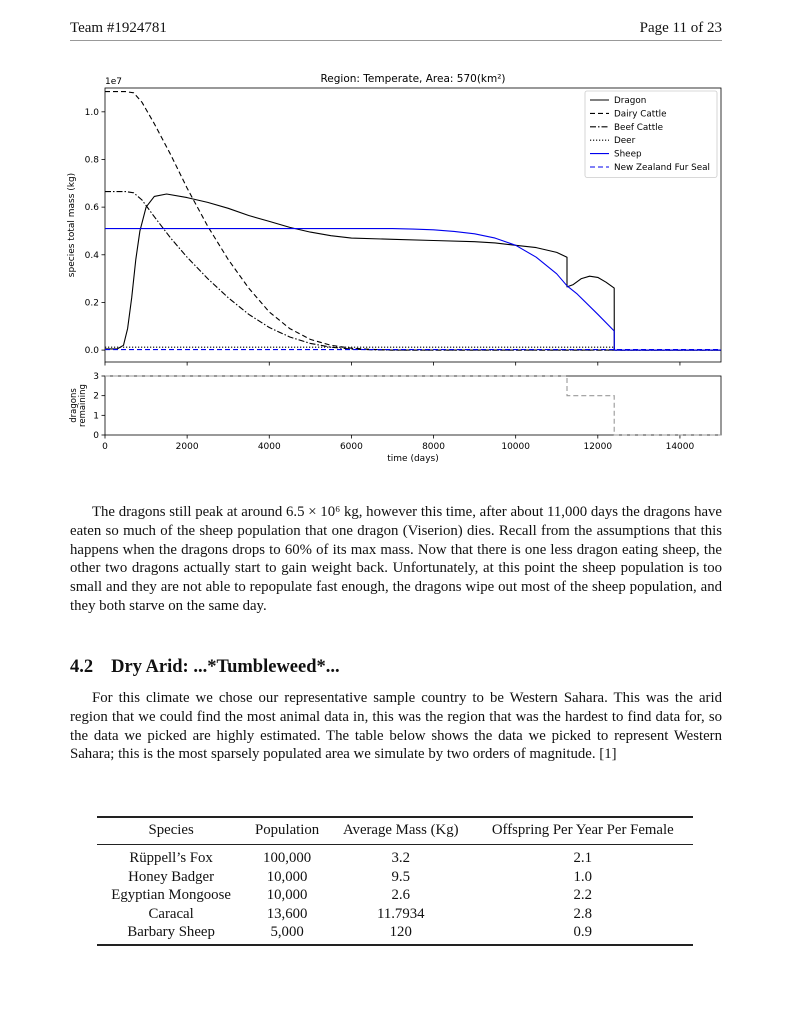  Describe the element at coordinates (269, 447) in the screenshot. I see `bottom-x-tick-label: 4000` at that location.